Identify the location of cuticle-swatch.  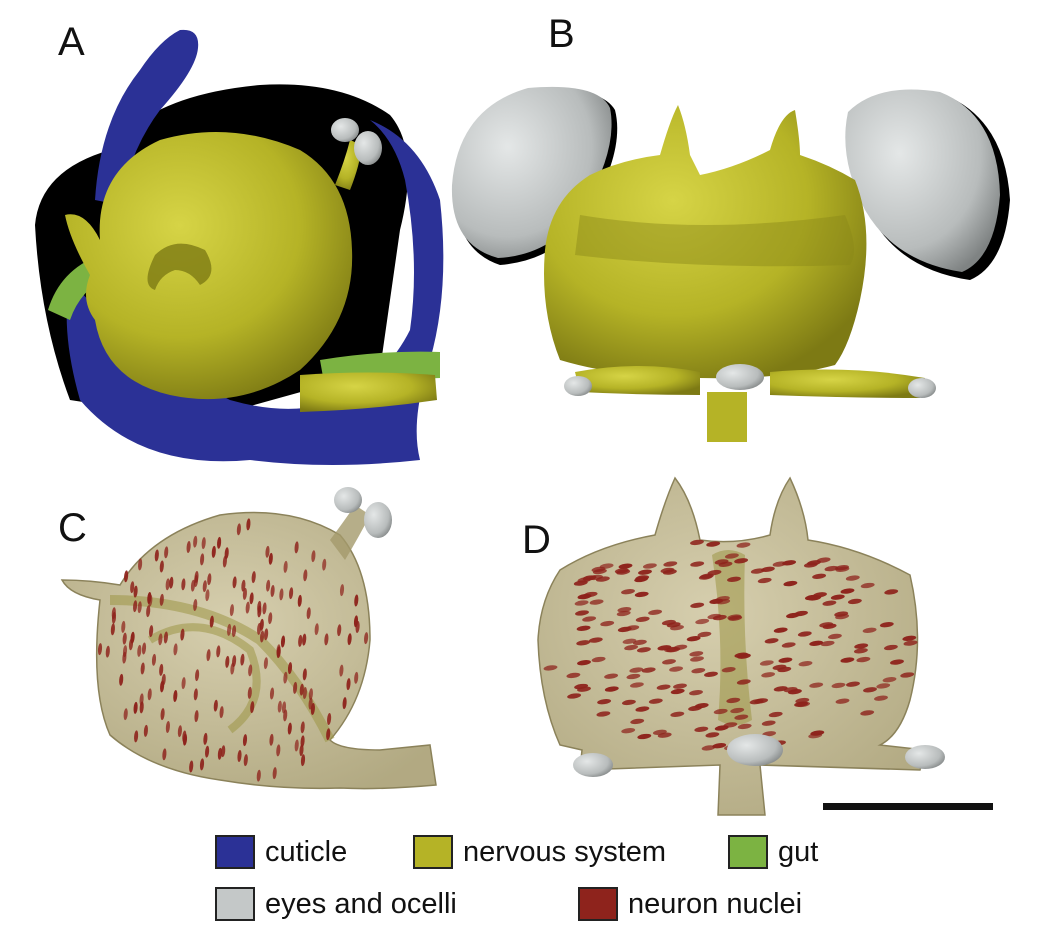
(235, 852).